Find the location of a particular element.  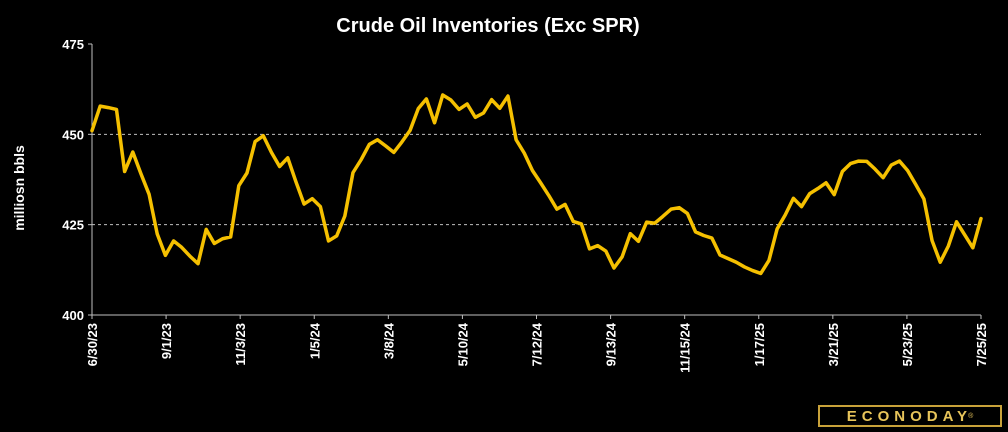

logo-text: ECONODAY is located at coordinates (909, 416).